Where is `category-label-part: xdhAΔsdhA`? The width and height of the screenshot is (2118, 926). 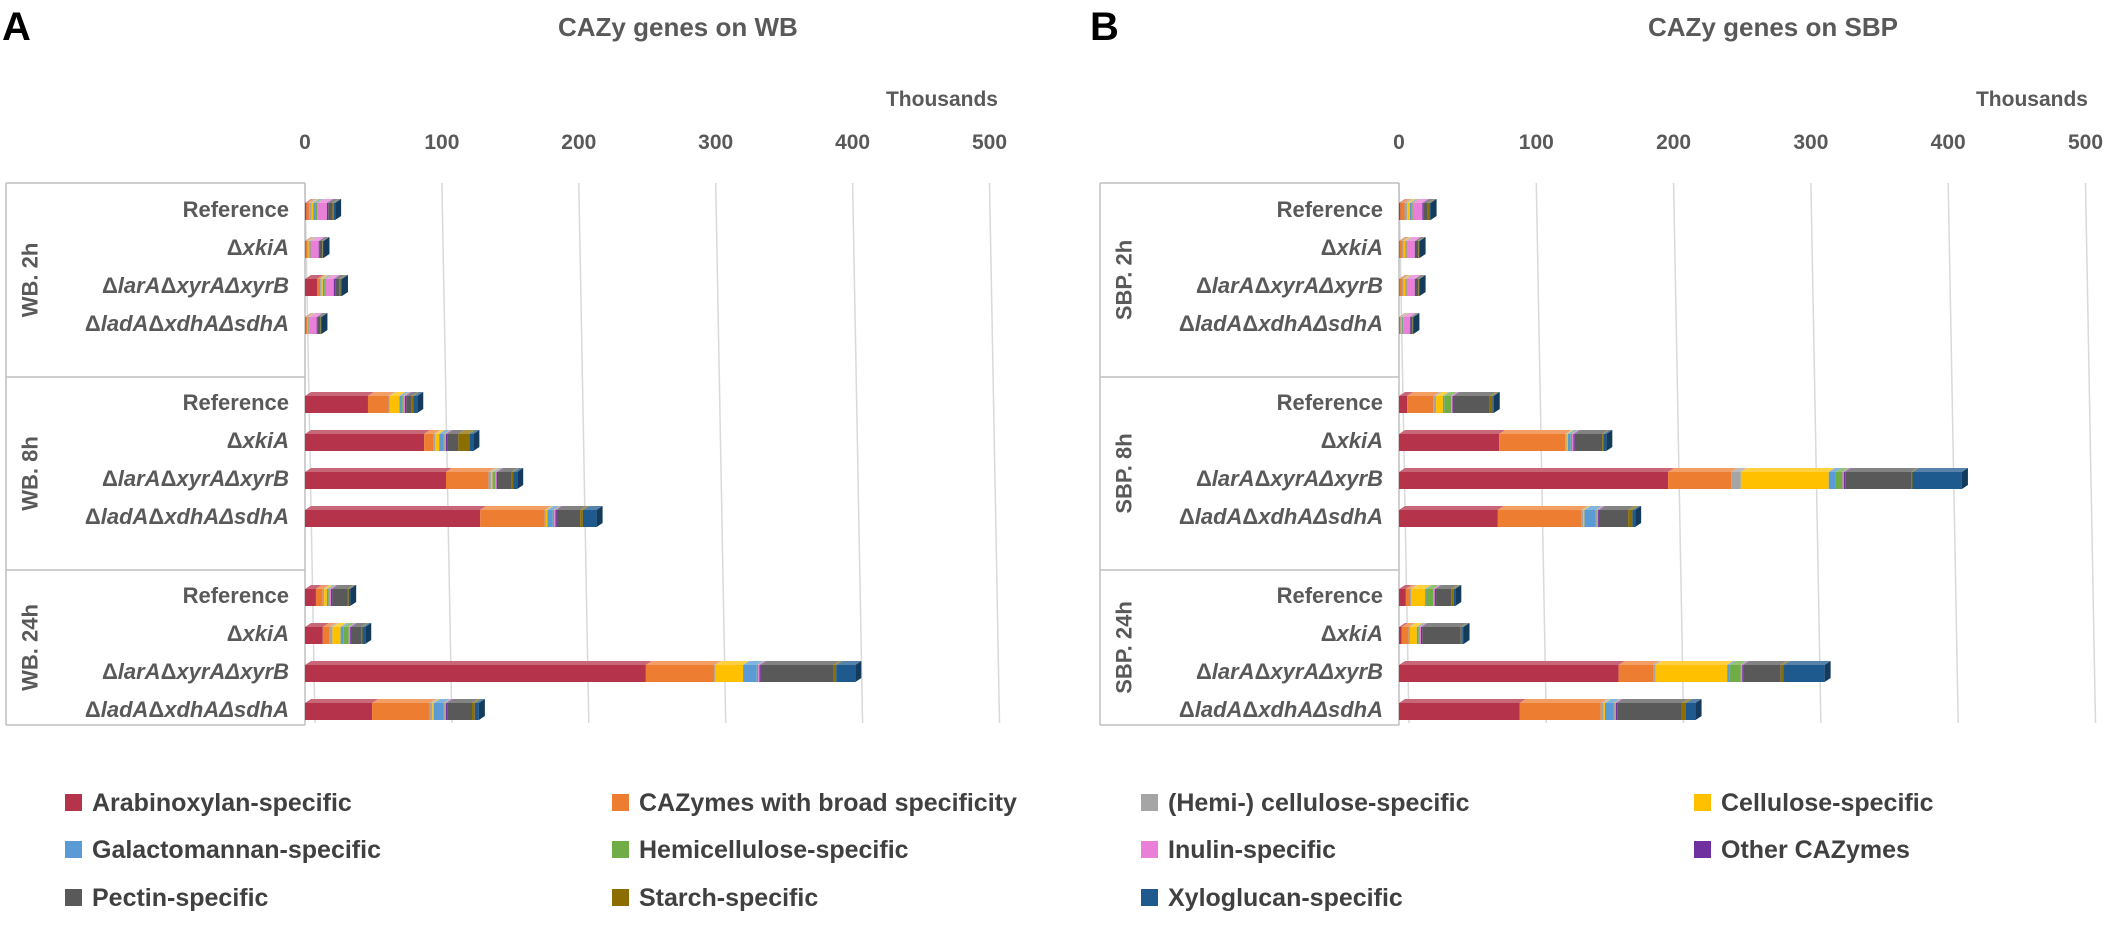
category-label-part: xdhAΔsdhA is located at coordinates (1320, 323).